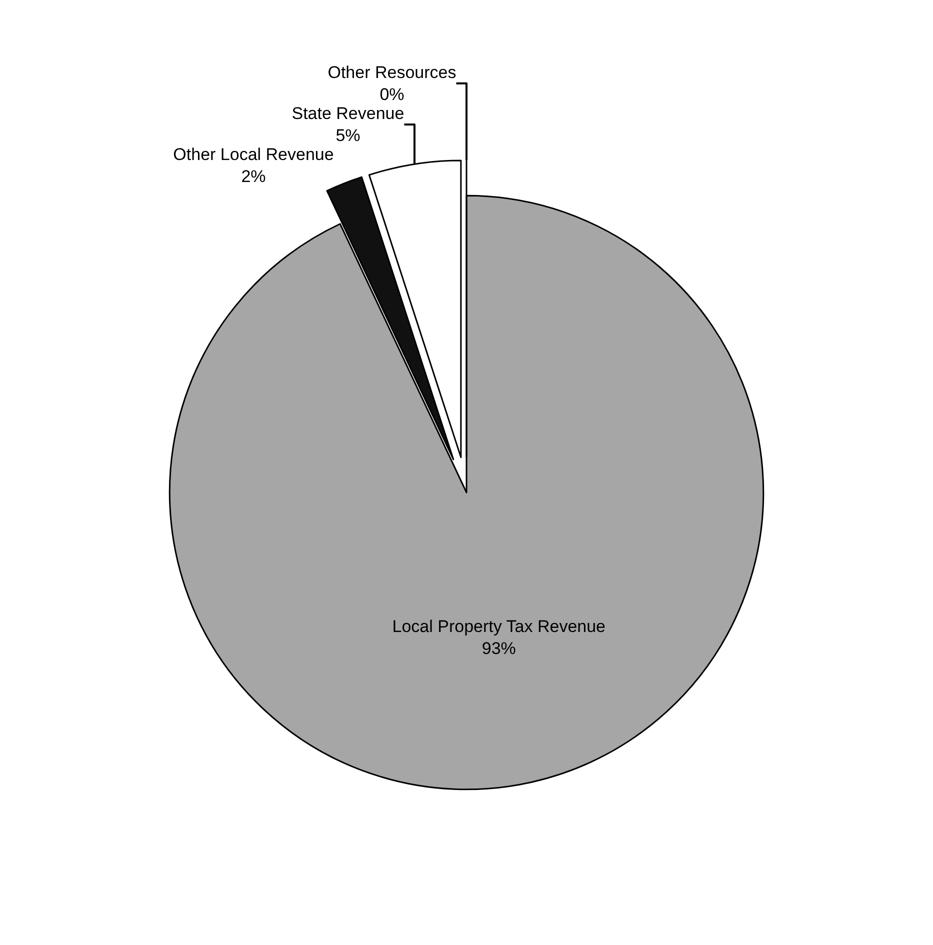  Describe the element at coordinates (499, 648) in the screenshot. I see `data-label: 93%` at that location.